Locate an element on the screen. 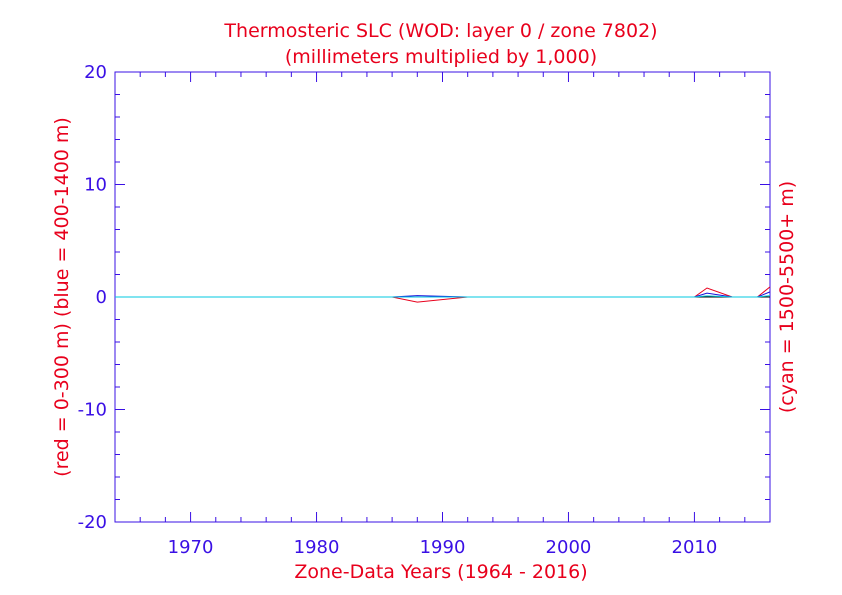 This screenshot has width=842, height=595. y-tick-label: 20 is located at coordinates (95, 72).